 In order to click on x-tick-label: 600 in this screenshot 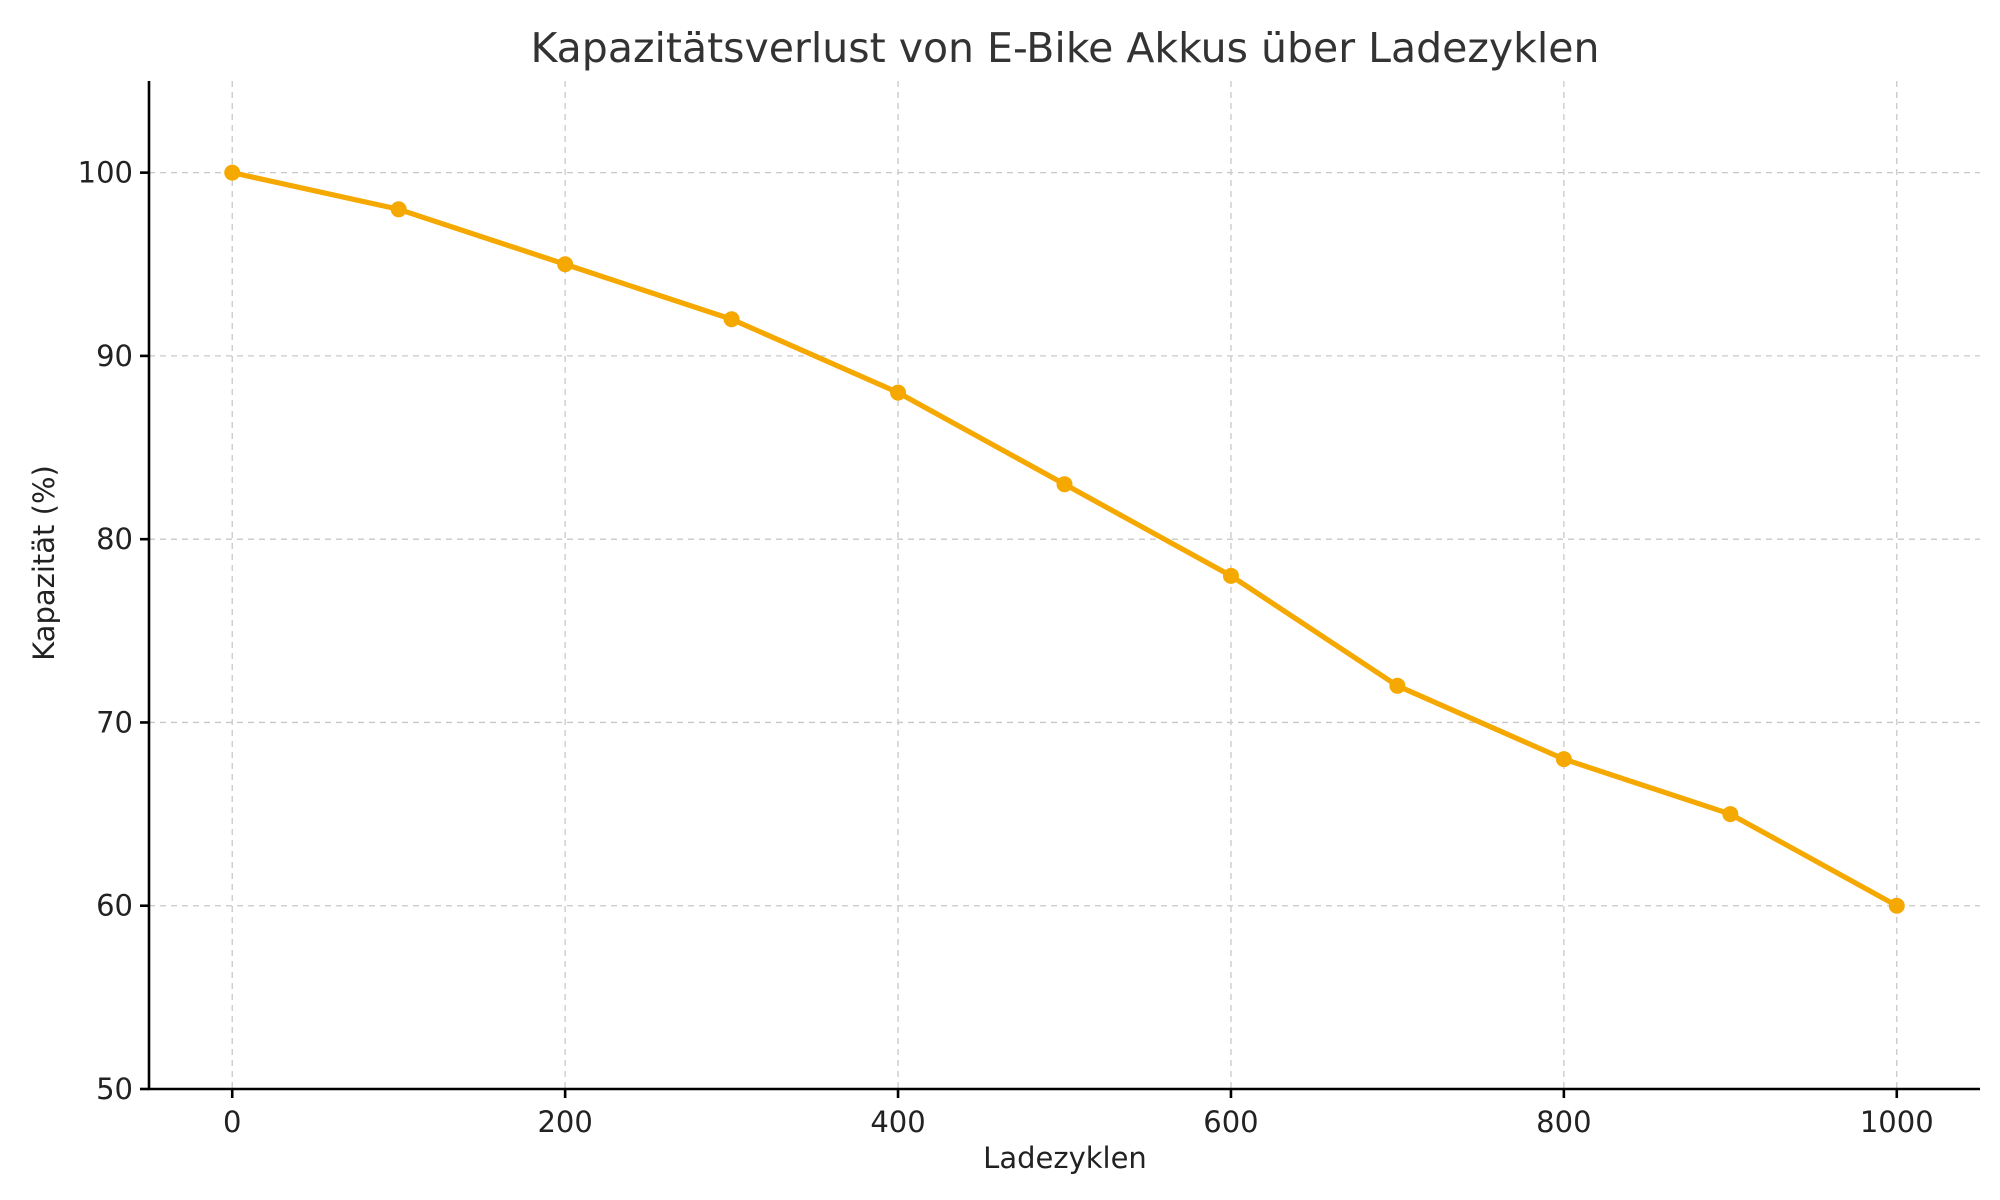, I will do `click(1230, 1122)`.